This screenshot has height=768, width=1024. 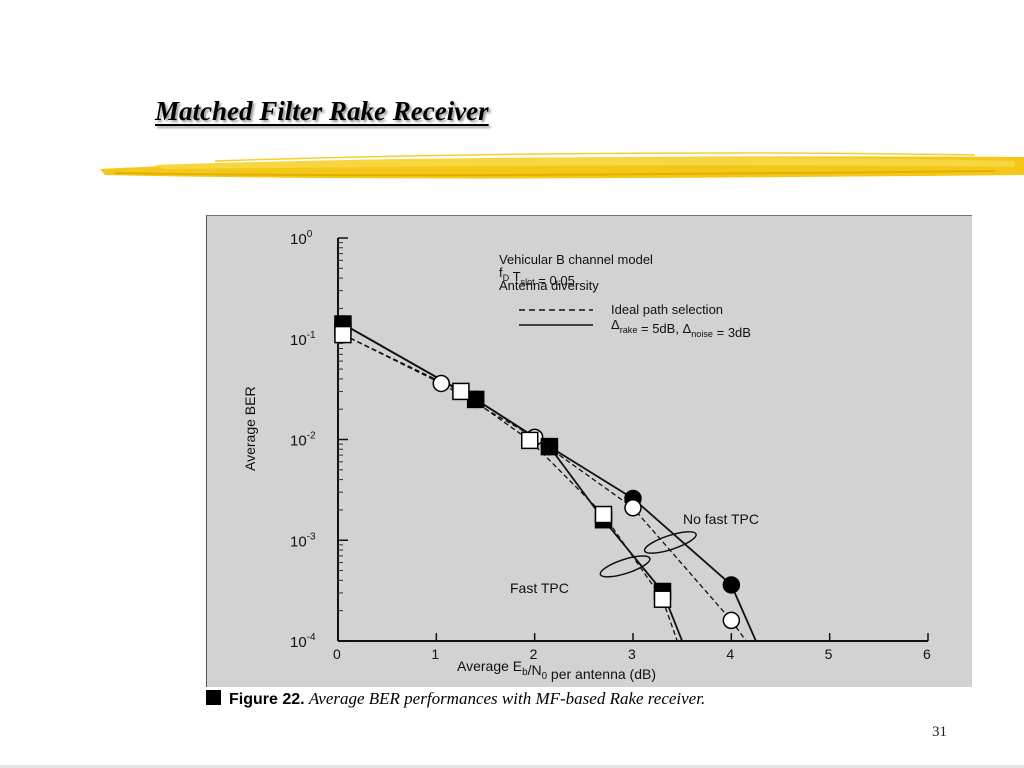 I want to click on y-tick-label: 10⁰, so click(x=301, y=238).